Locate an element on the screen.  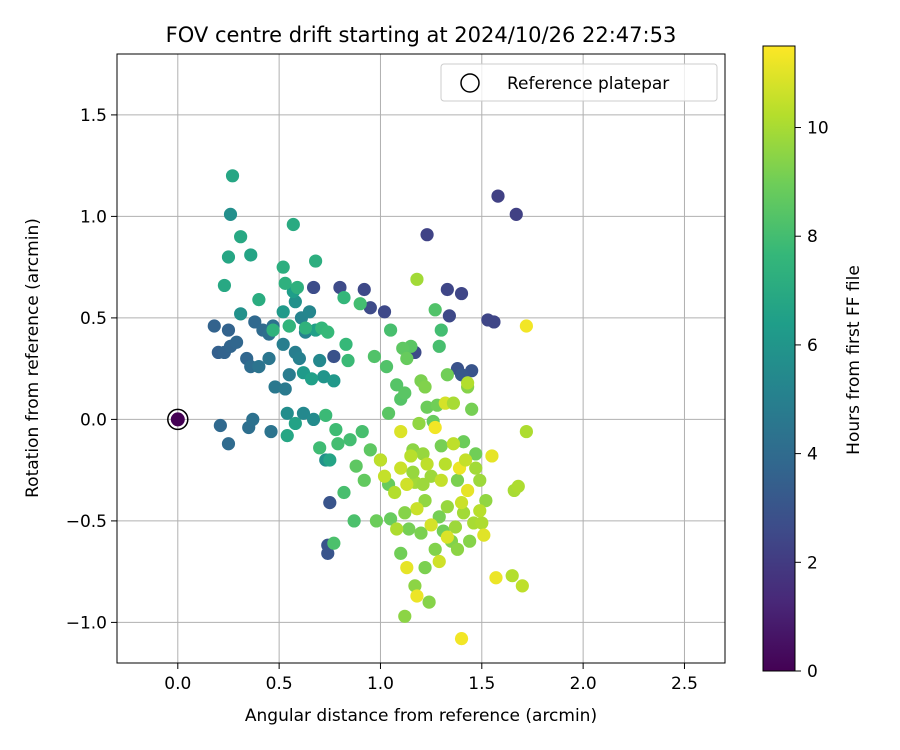
y-tick-label: 0.0 is located at coordinates (93, 420).